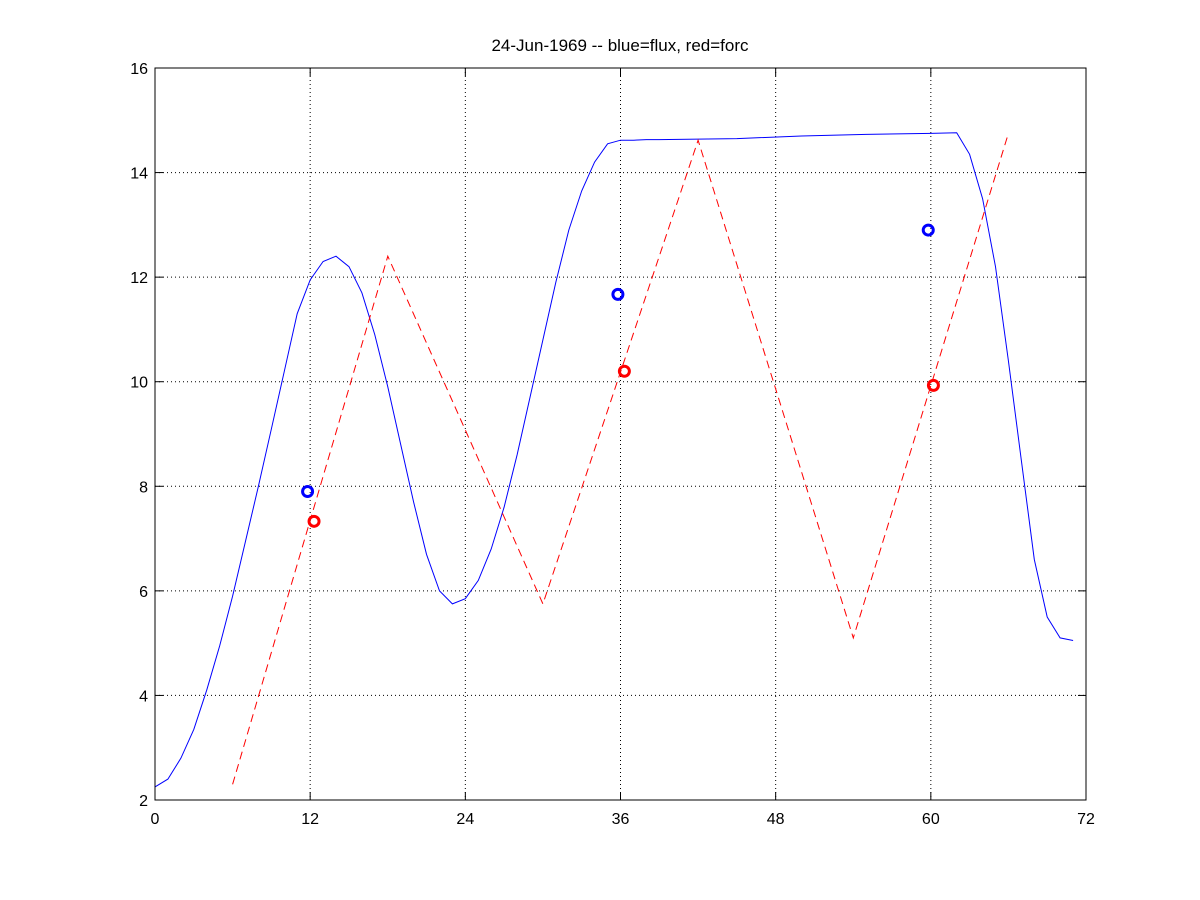 Image resolution: width=1200 pixels, height=900 pixels. I want to click on x-tick-label: 72, so click(1086, 819).